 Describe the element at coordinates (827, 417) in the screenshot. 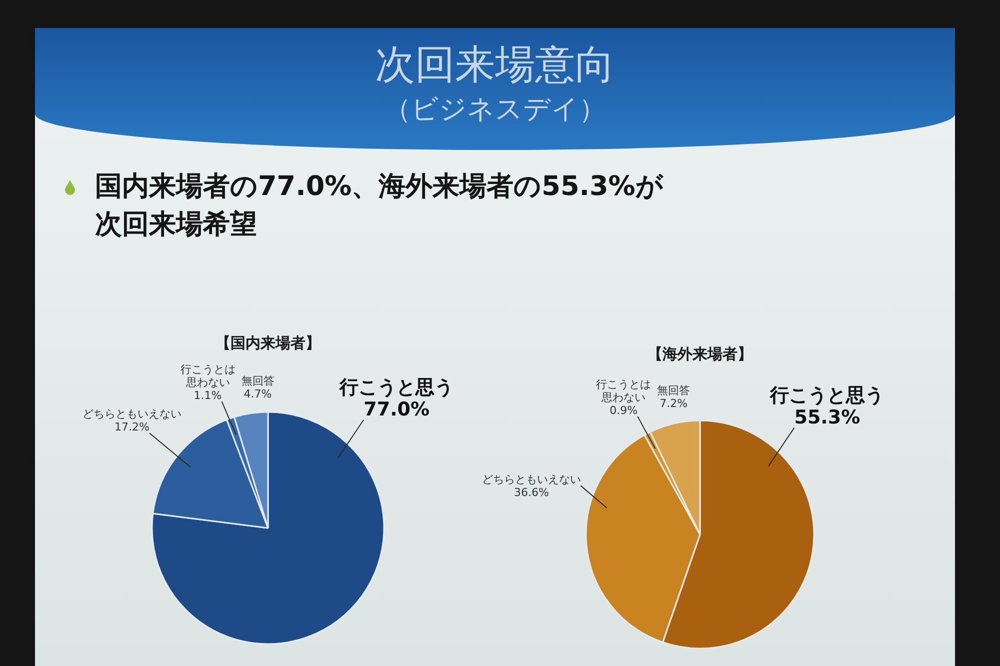

I see `data-label: 55.3%` at that location.